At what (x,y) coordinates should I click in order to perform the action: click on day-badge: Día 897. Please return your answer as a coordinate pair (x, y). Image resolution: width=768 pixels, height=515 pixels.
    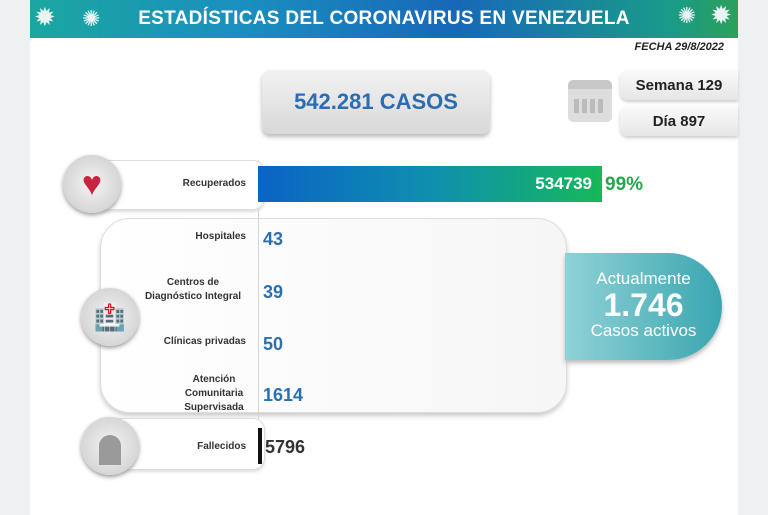
    Looking at the image, I should click on (679, 121).